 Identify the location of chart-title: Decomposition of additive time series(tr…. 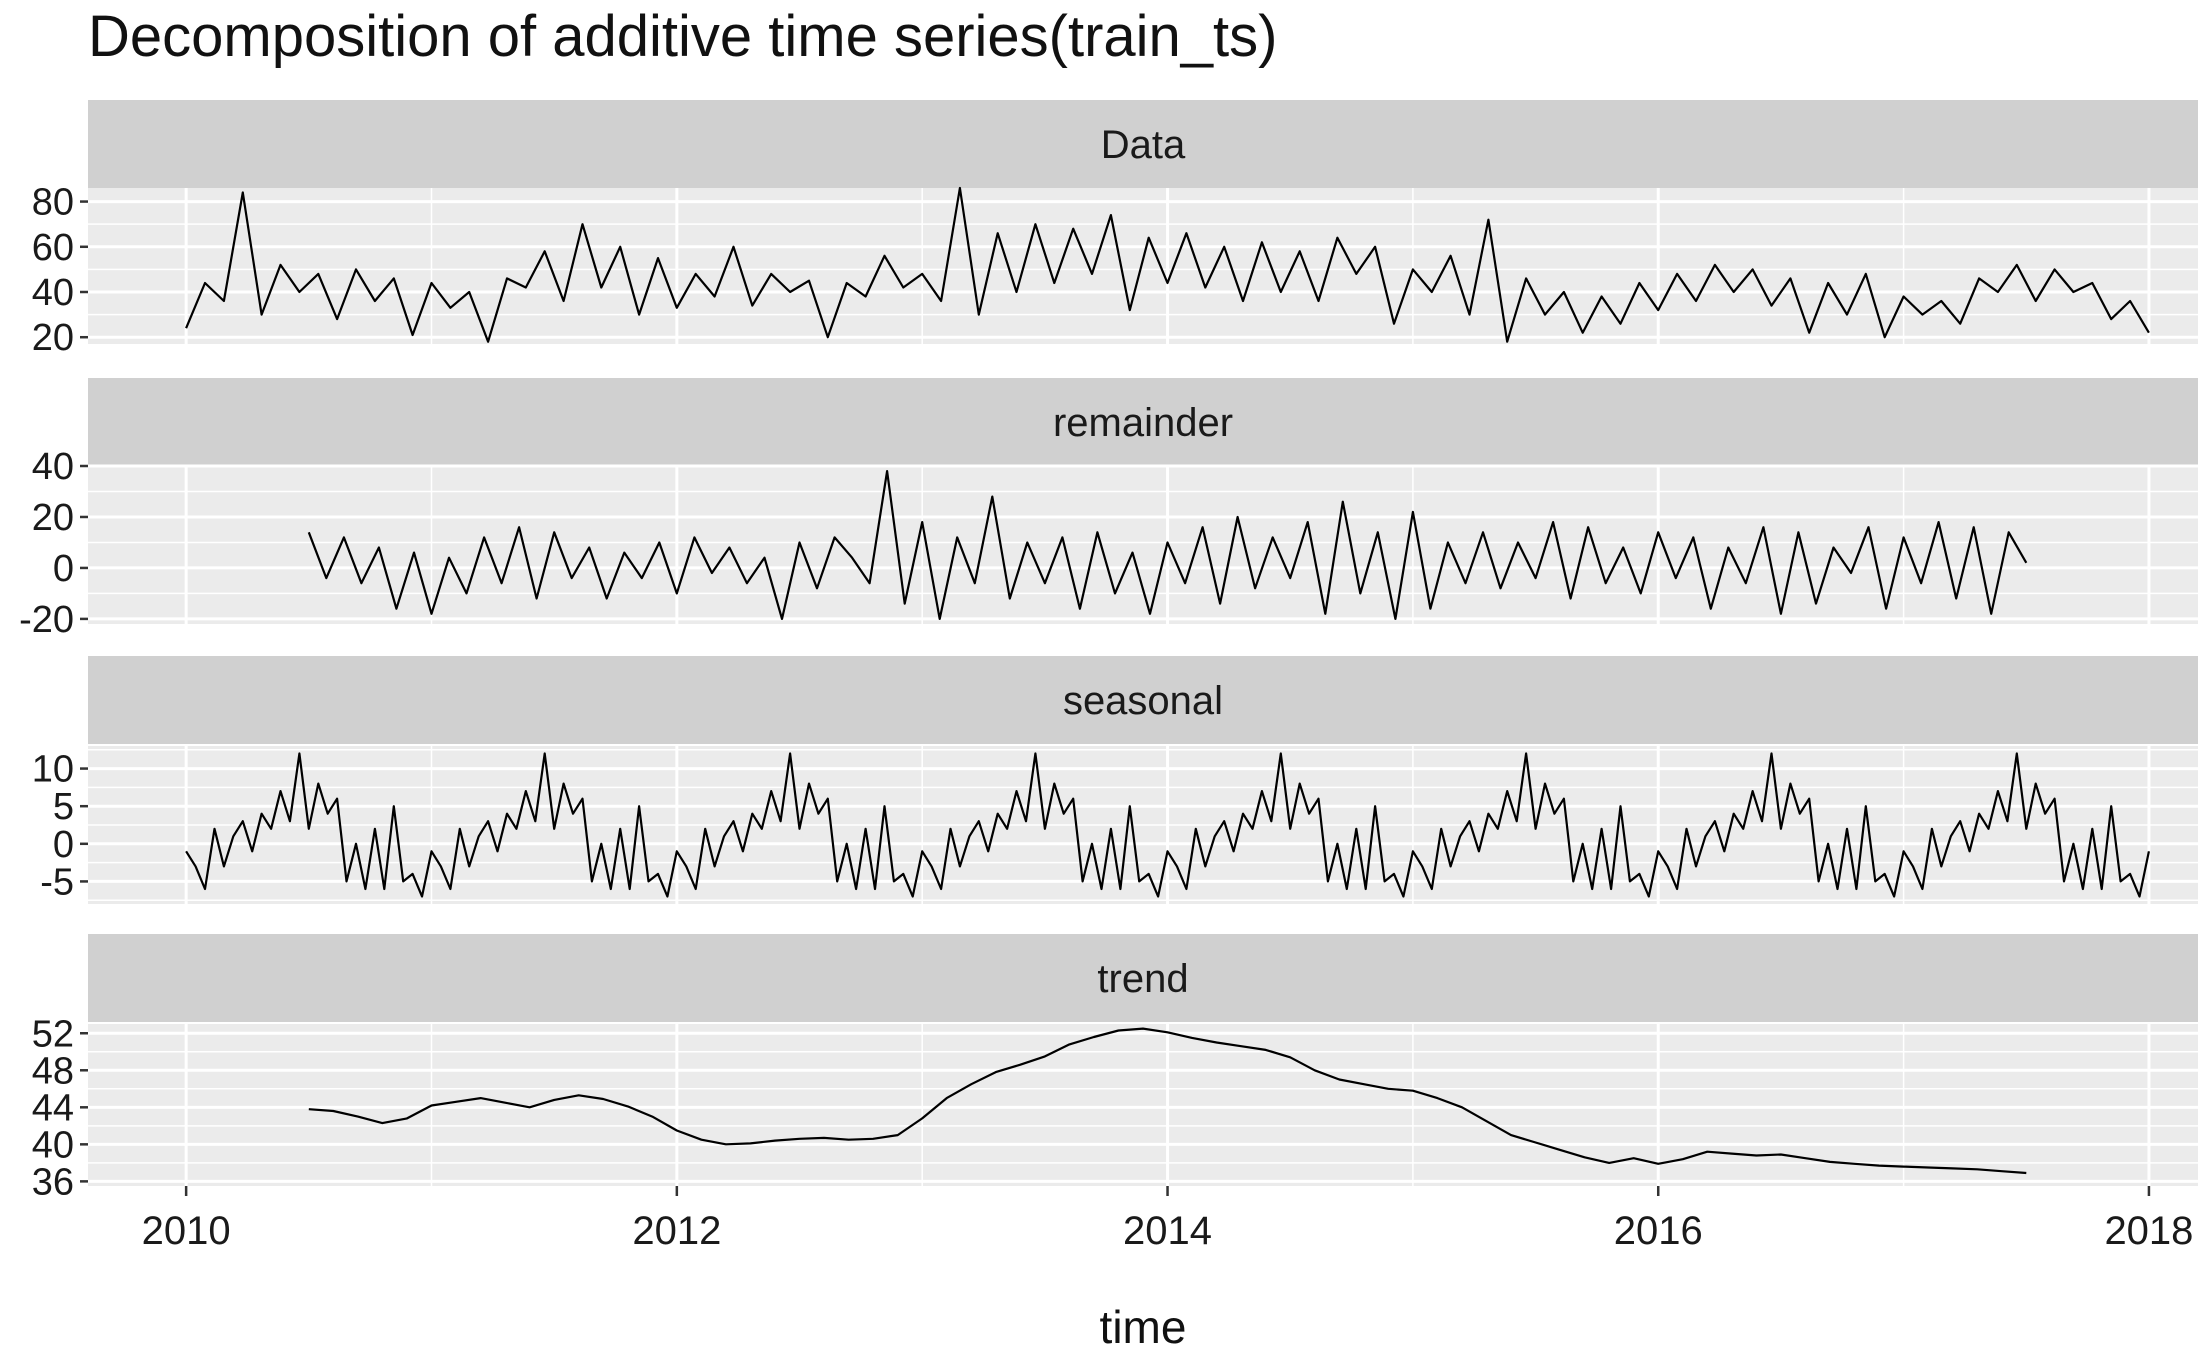
(682, 36).